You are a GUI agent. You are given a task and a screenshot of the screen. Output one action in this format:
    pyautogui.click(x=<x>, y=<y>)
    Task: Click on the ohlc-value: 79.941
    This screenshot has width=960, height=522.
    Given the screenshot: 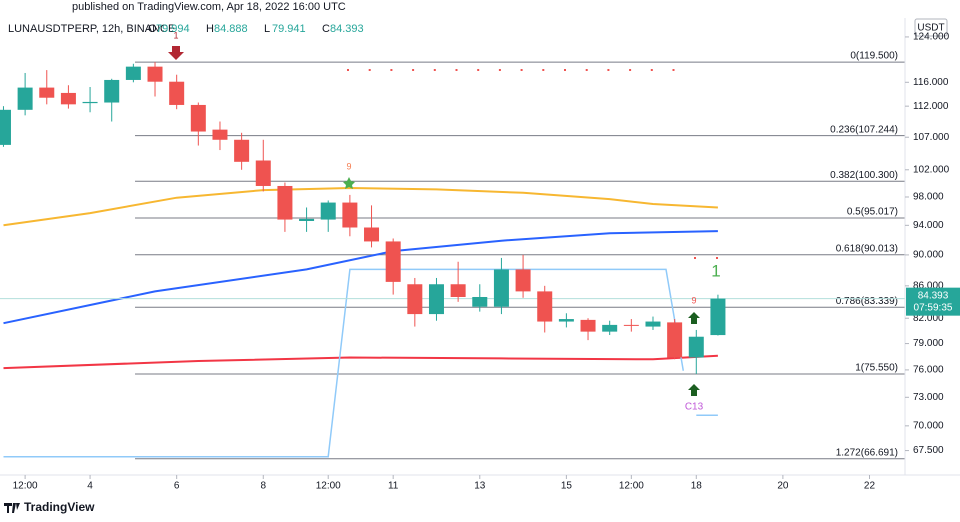 What is the action you would take?
    pyautogui.click(x=289, y=29)
    